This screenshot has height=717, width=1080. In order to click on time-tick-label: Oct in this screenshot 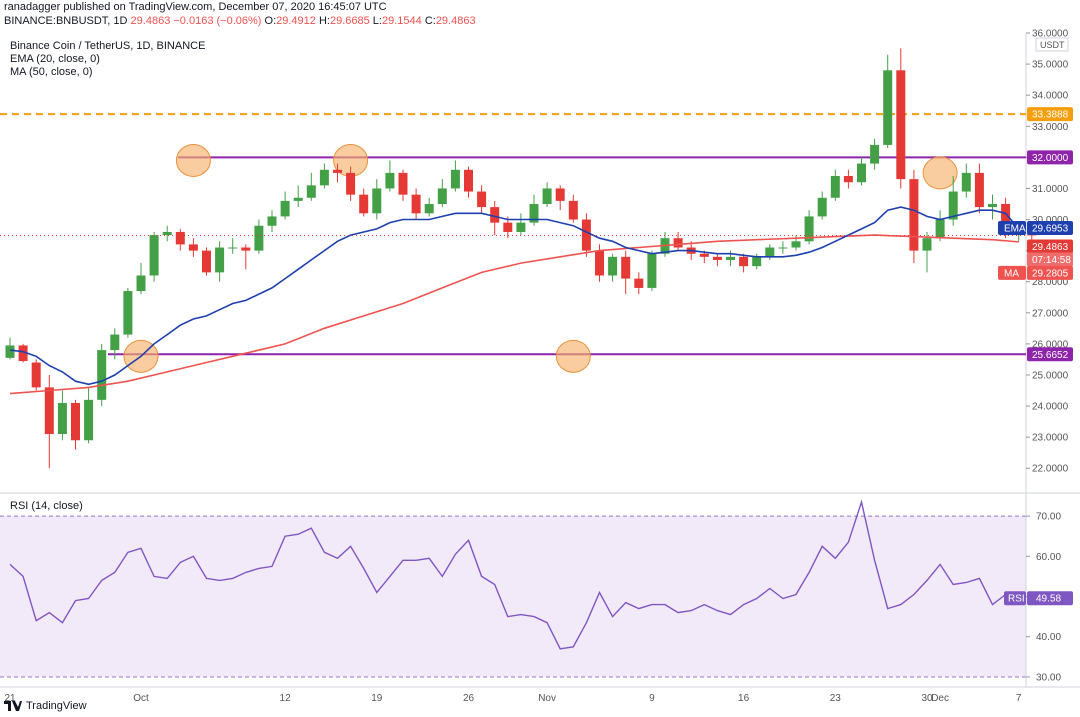, I will do `click(141, 698)`.